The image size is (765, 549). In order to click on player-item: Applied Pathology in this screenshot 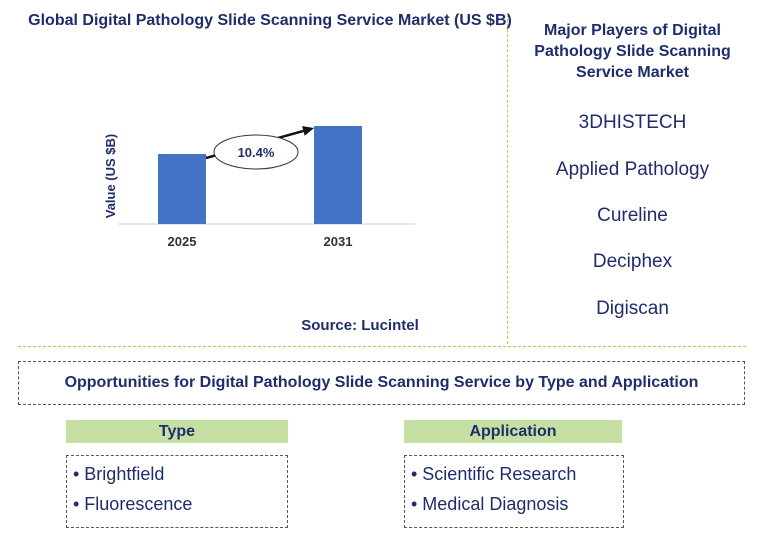, I will do `click(632, 169)`.